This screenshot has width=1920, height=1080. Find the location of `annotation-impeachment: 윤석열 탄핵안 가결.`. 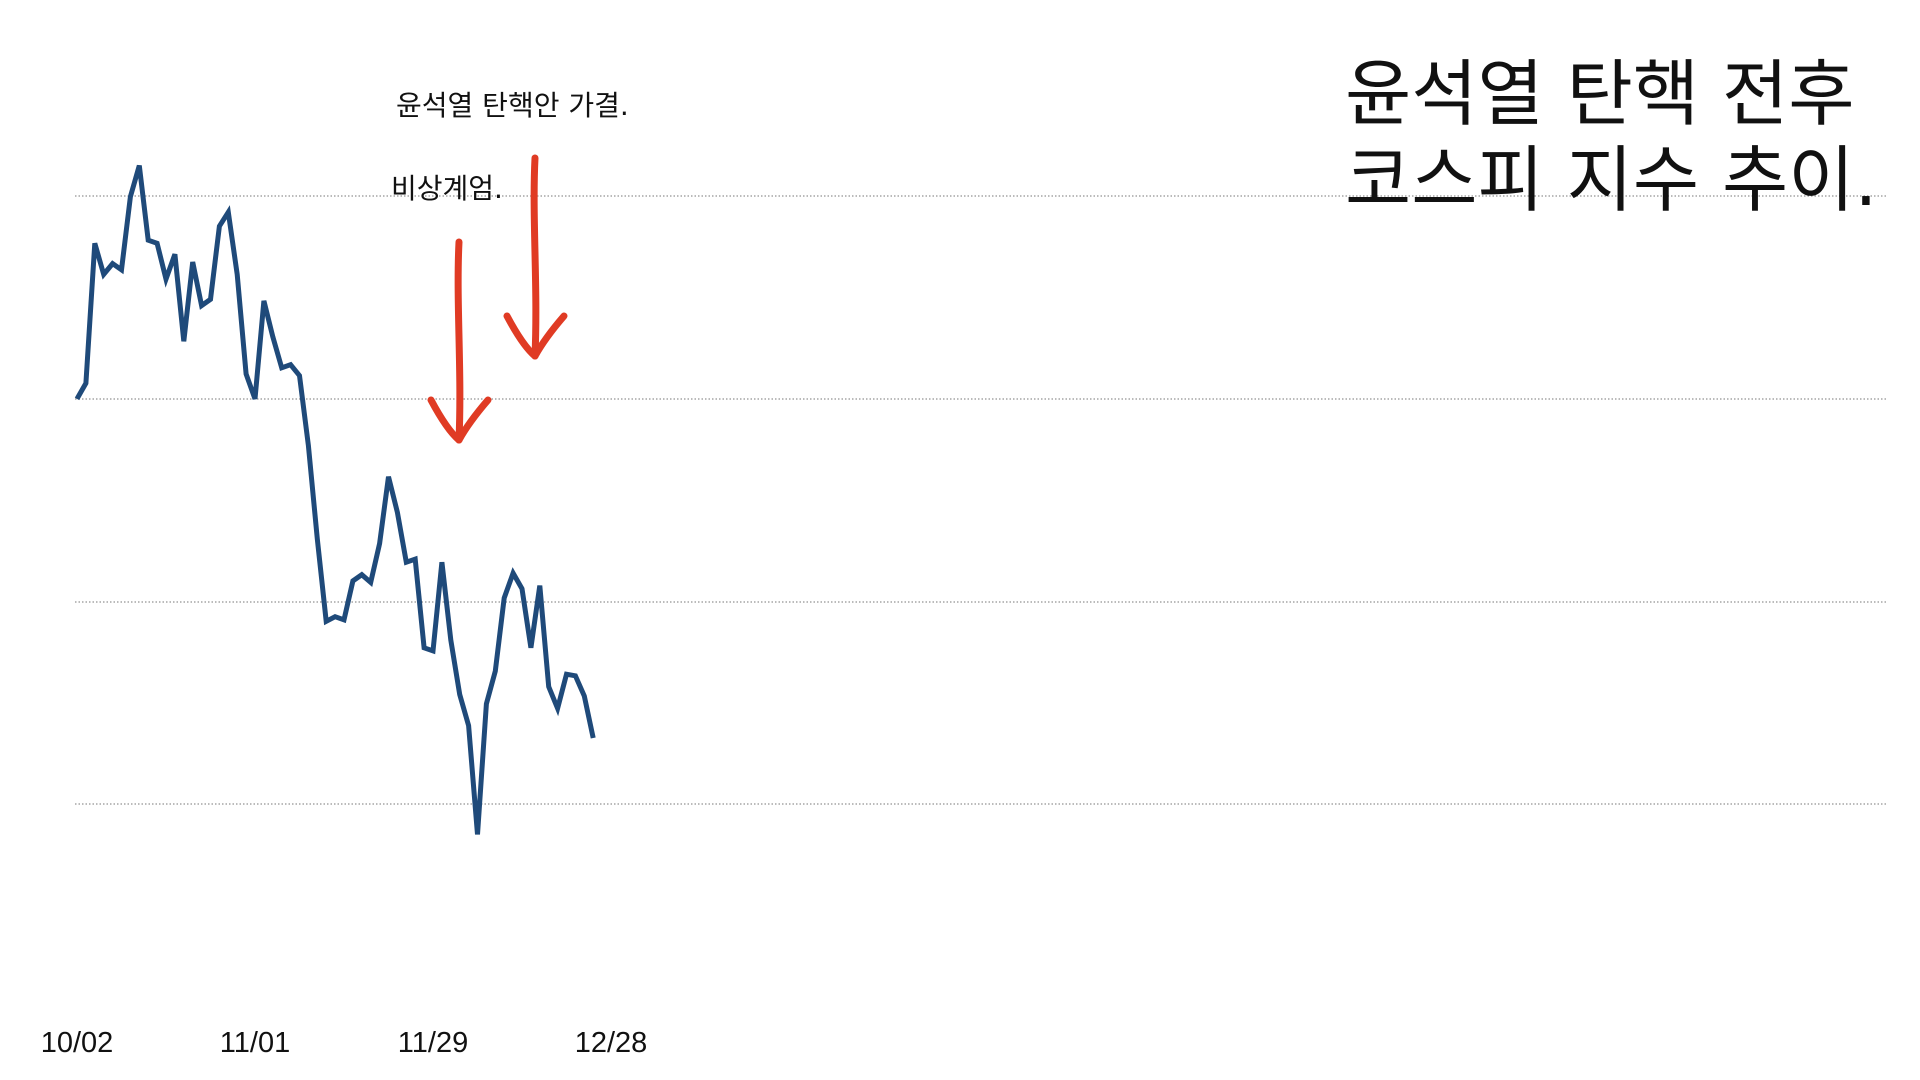

annotation-impeachment: 윤석열 탄핵안 가결. is located at coordinates (512, 105).